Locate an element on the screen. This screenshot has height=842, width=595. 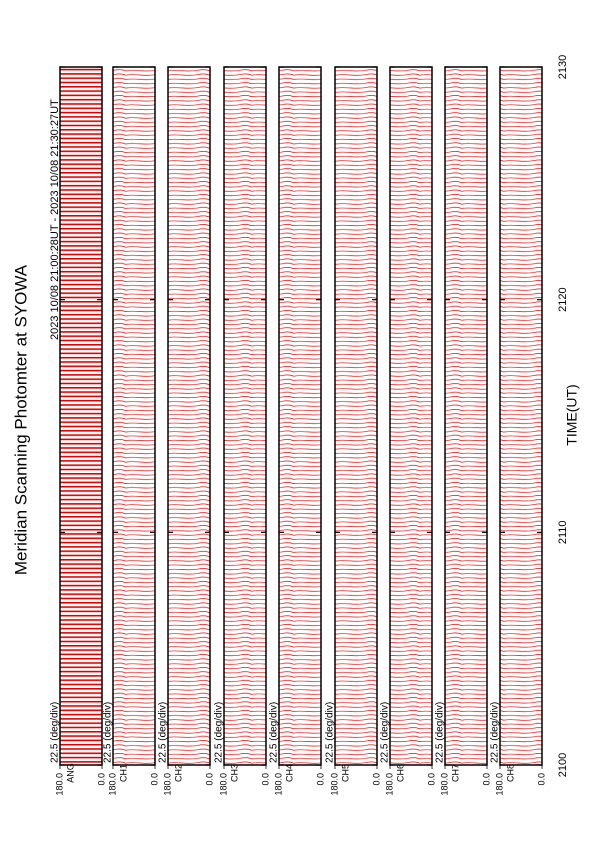
panel-name: ANG is located at coordinates (70, 773).